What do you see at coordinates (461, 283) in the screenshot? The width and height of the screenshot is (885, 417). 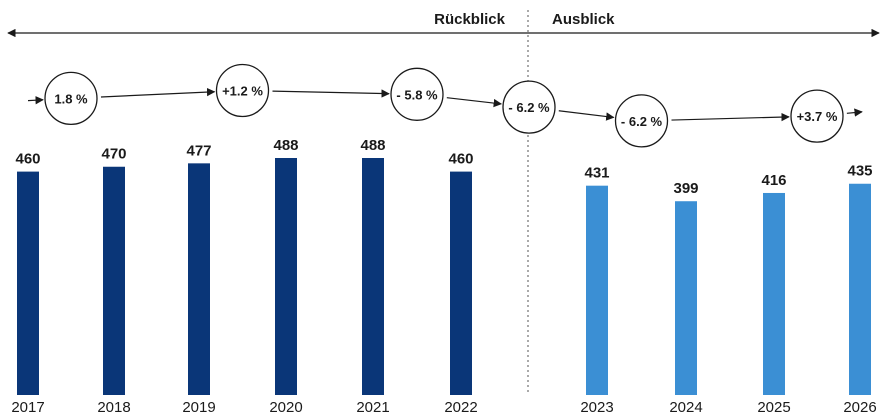 I see `bar-2022` at bounding box center [461, 283].